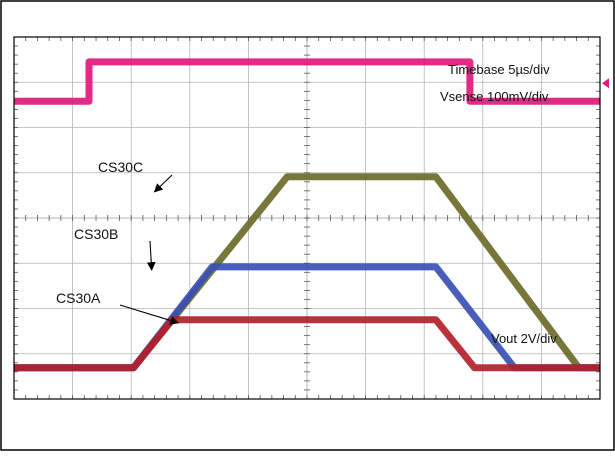 The width and height of the screenshot is (615, 456). Describe the element at coordinates (78, 298) in the screenshot. I see `label-cs30a: CS30A` at that location.